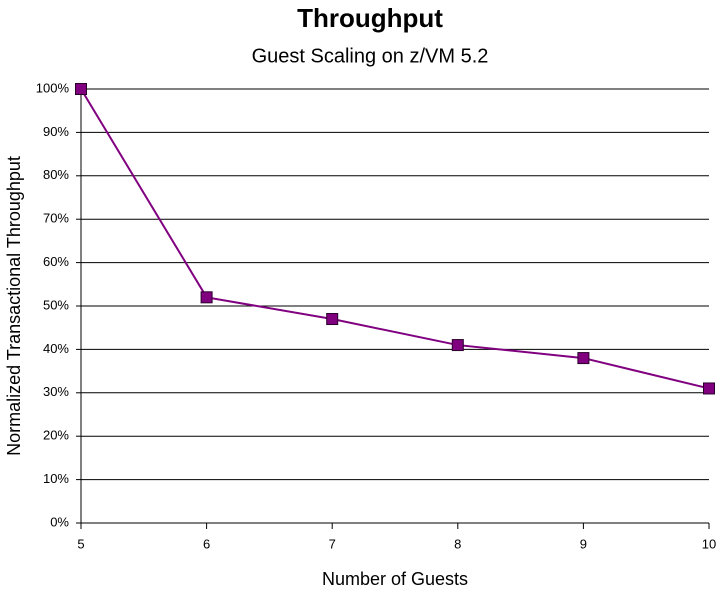 Image resolution: width=720 pixels, height=595 pixels. I want to click on x-axis-label: Number of Guests, so click(395, 579).